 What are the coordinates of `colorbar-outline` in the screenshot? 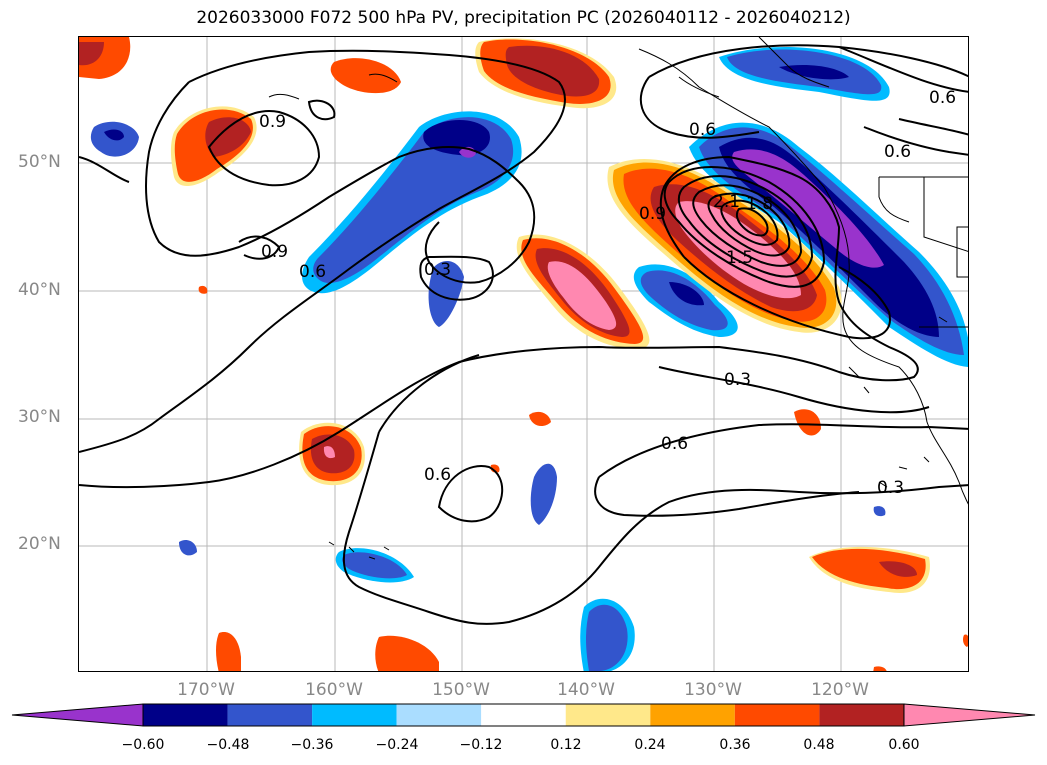 It's located at (523, 715).